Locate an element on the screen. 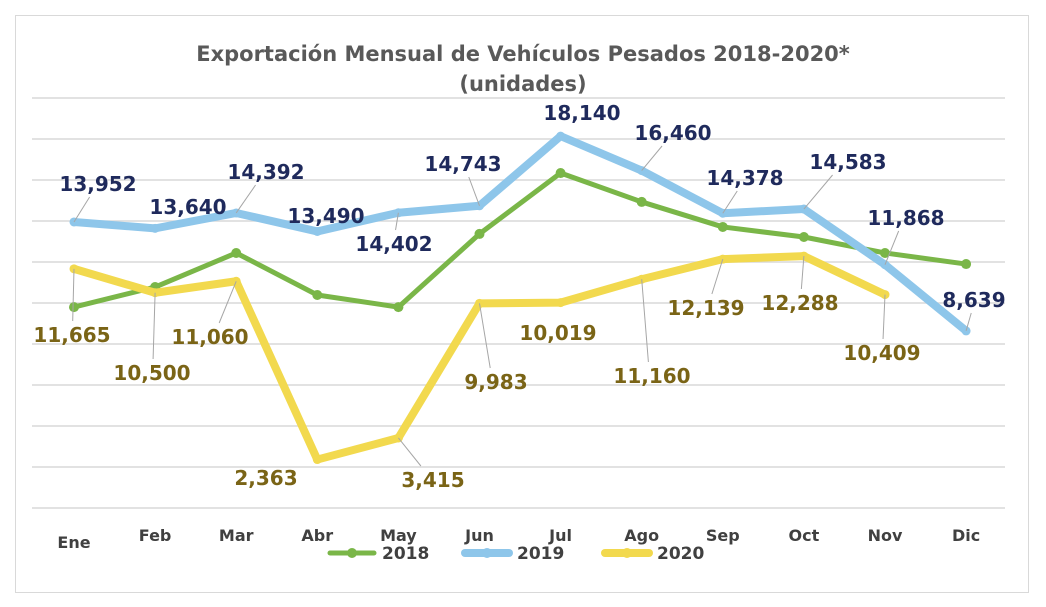 This screenshot has width=1046, height=607. data-label-2020: 11,060 is located at coordinates (209, 337).